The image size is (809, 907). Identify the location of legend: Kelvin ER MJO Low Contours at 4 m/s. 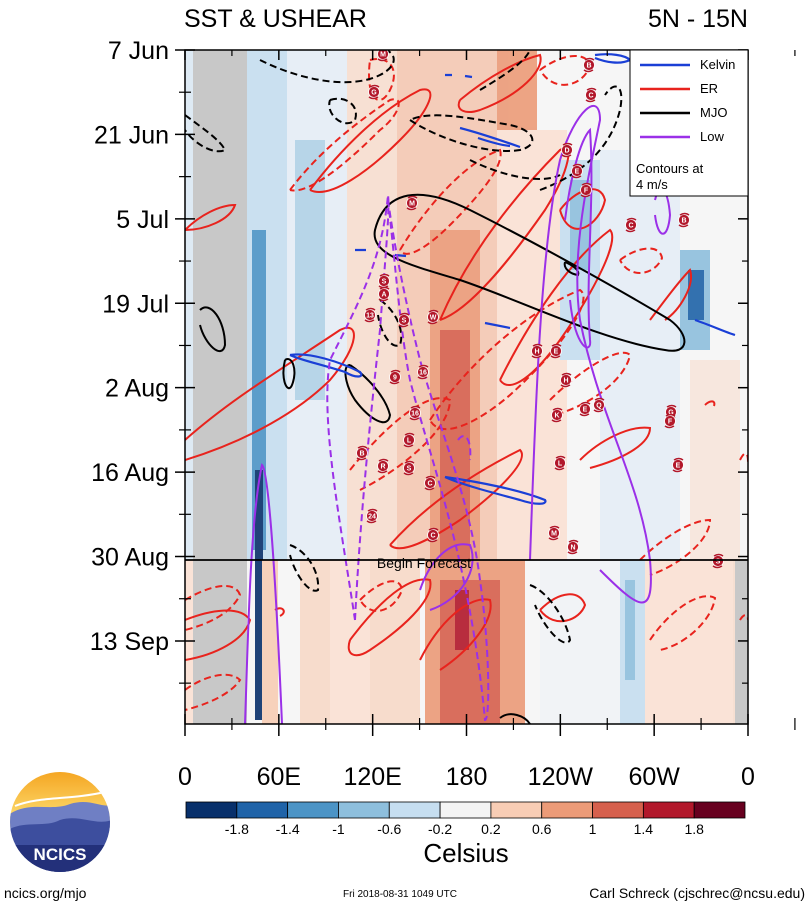
(689, 123).